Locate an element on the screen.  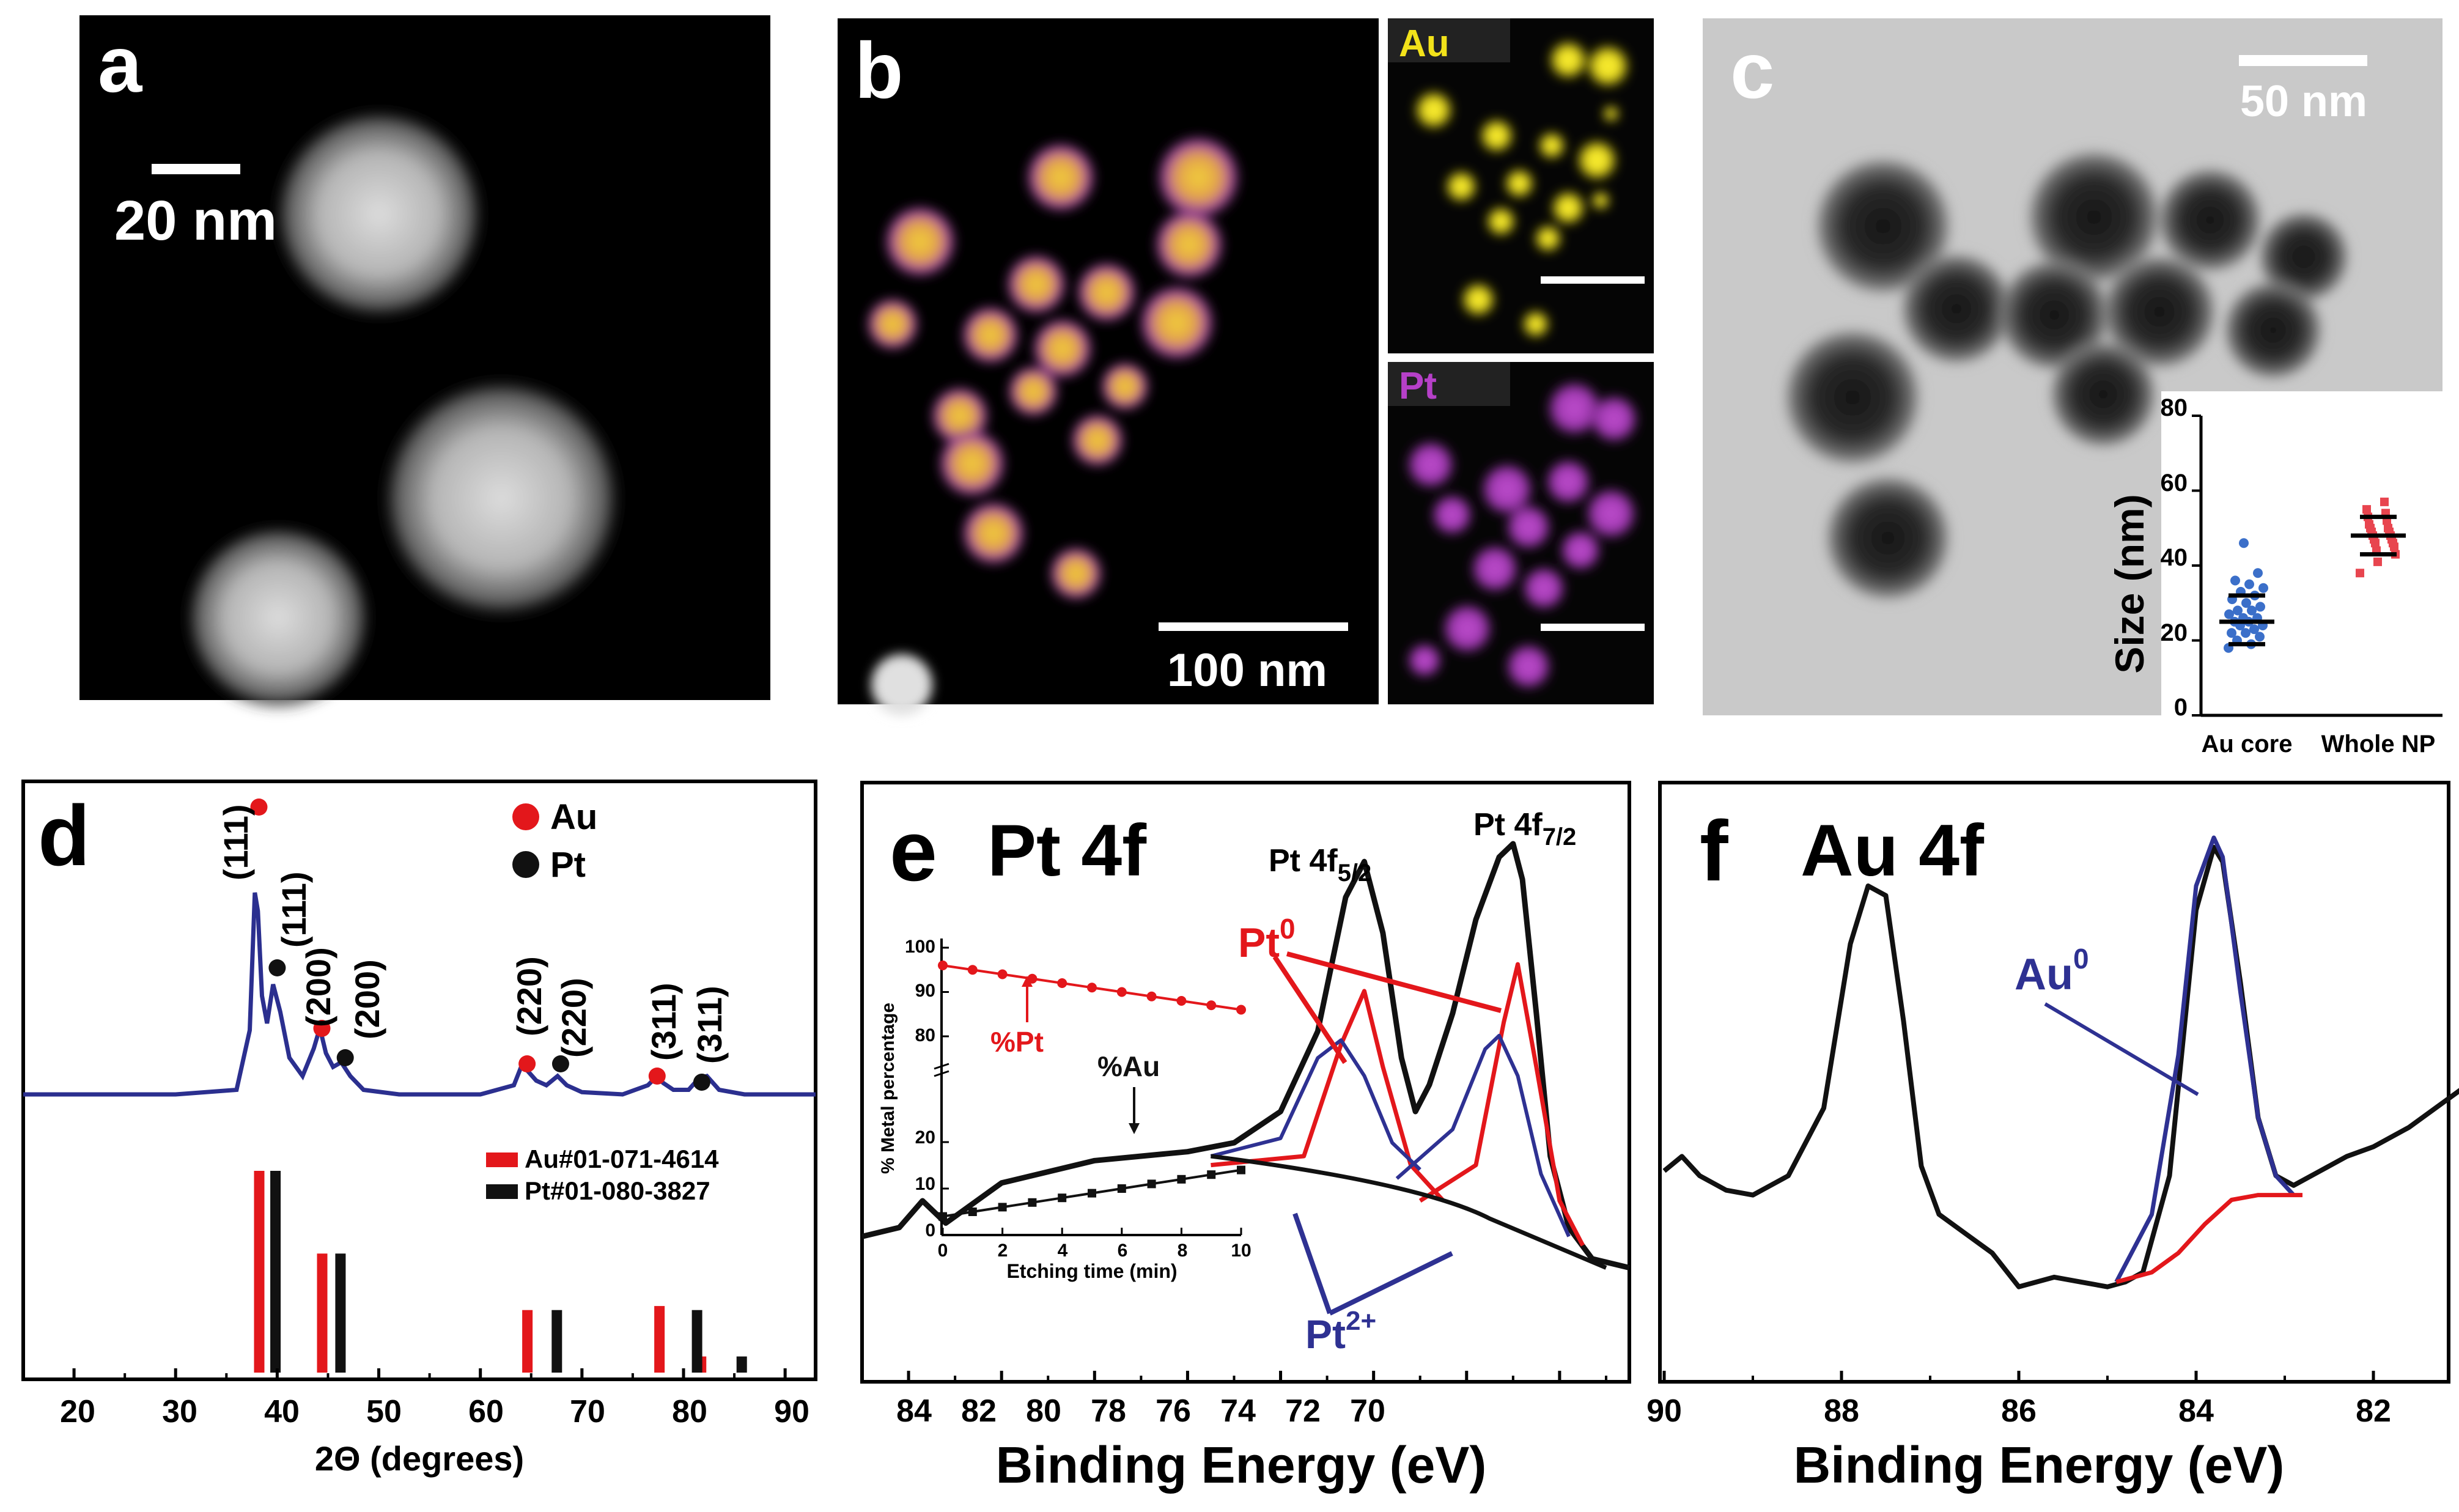
xps-pt0-72-fit is located at coordinates (1501, 1105).